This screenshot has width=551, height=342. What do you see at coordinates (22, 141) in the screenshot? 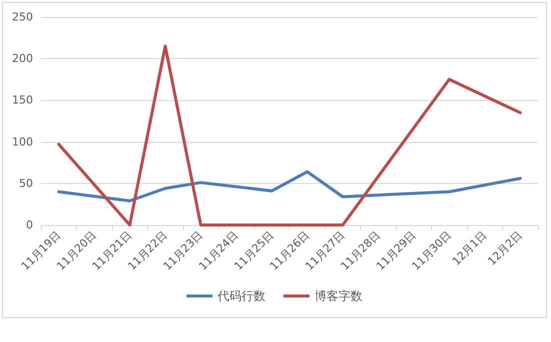
I see `y-tick-label: 100` at bounding box center [22, 141].